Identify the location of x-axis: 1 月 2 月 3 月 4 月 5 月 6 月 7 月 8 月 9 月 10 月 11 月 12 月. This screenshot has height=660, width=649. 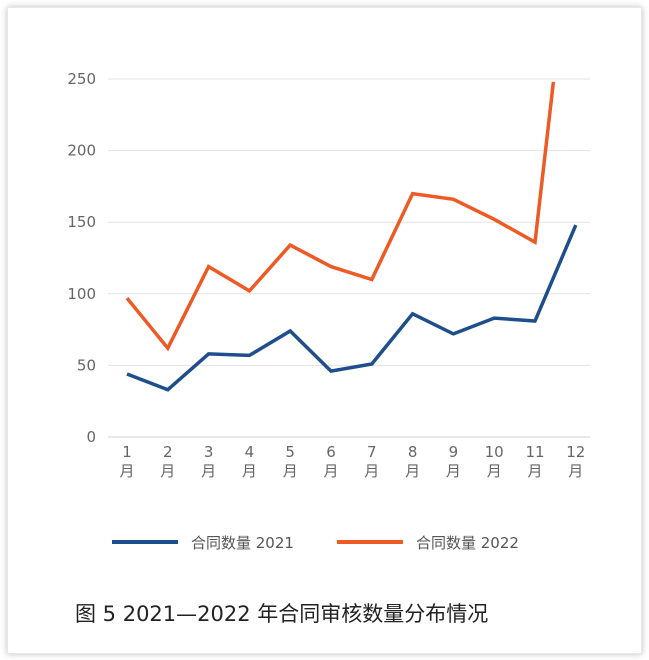
(352, 461).